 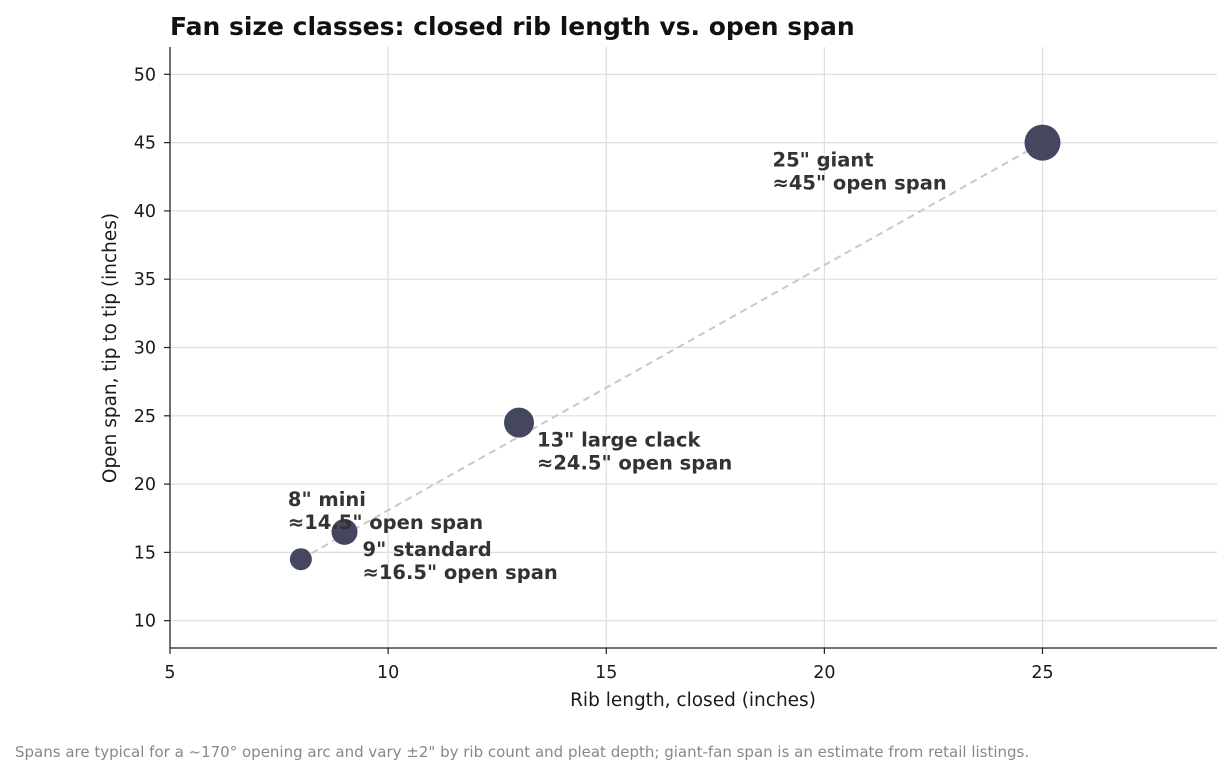 I want to click on y-tick-label: 35, so click(x=145, y=280).